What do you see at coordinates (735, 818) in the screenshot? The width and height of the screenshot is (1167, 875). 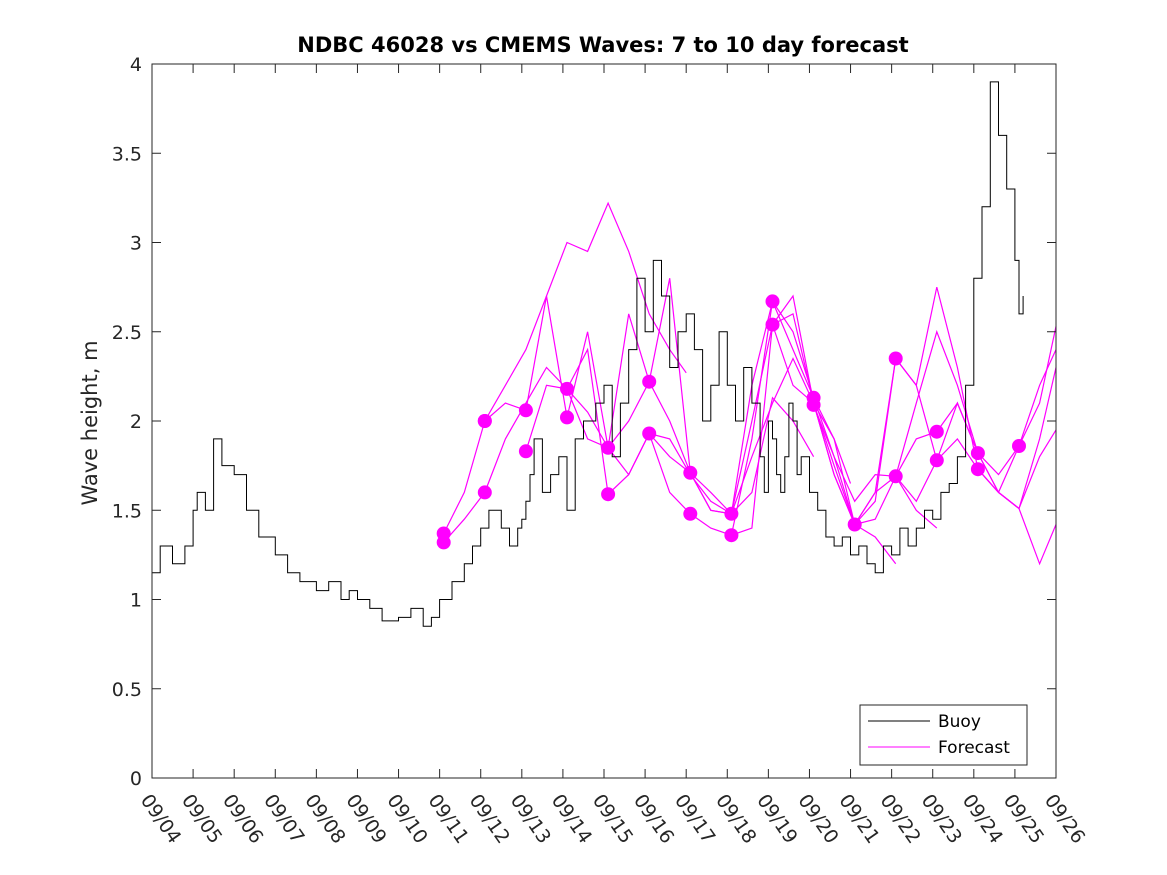 I see `x-tick-label: 09/18` at bounding box center [735, 818].